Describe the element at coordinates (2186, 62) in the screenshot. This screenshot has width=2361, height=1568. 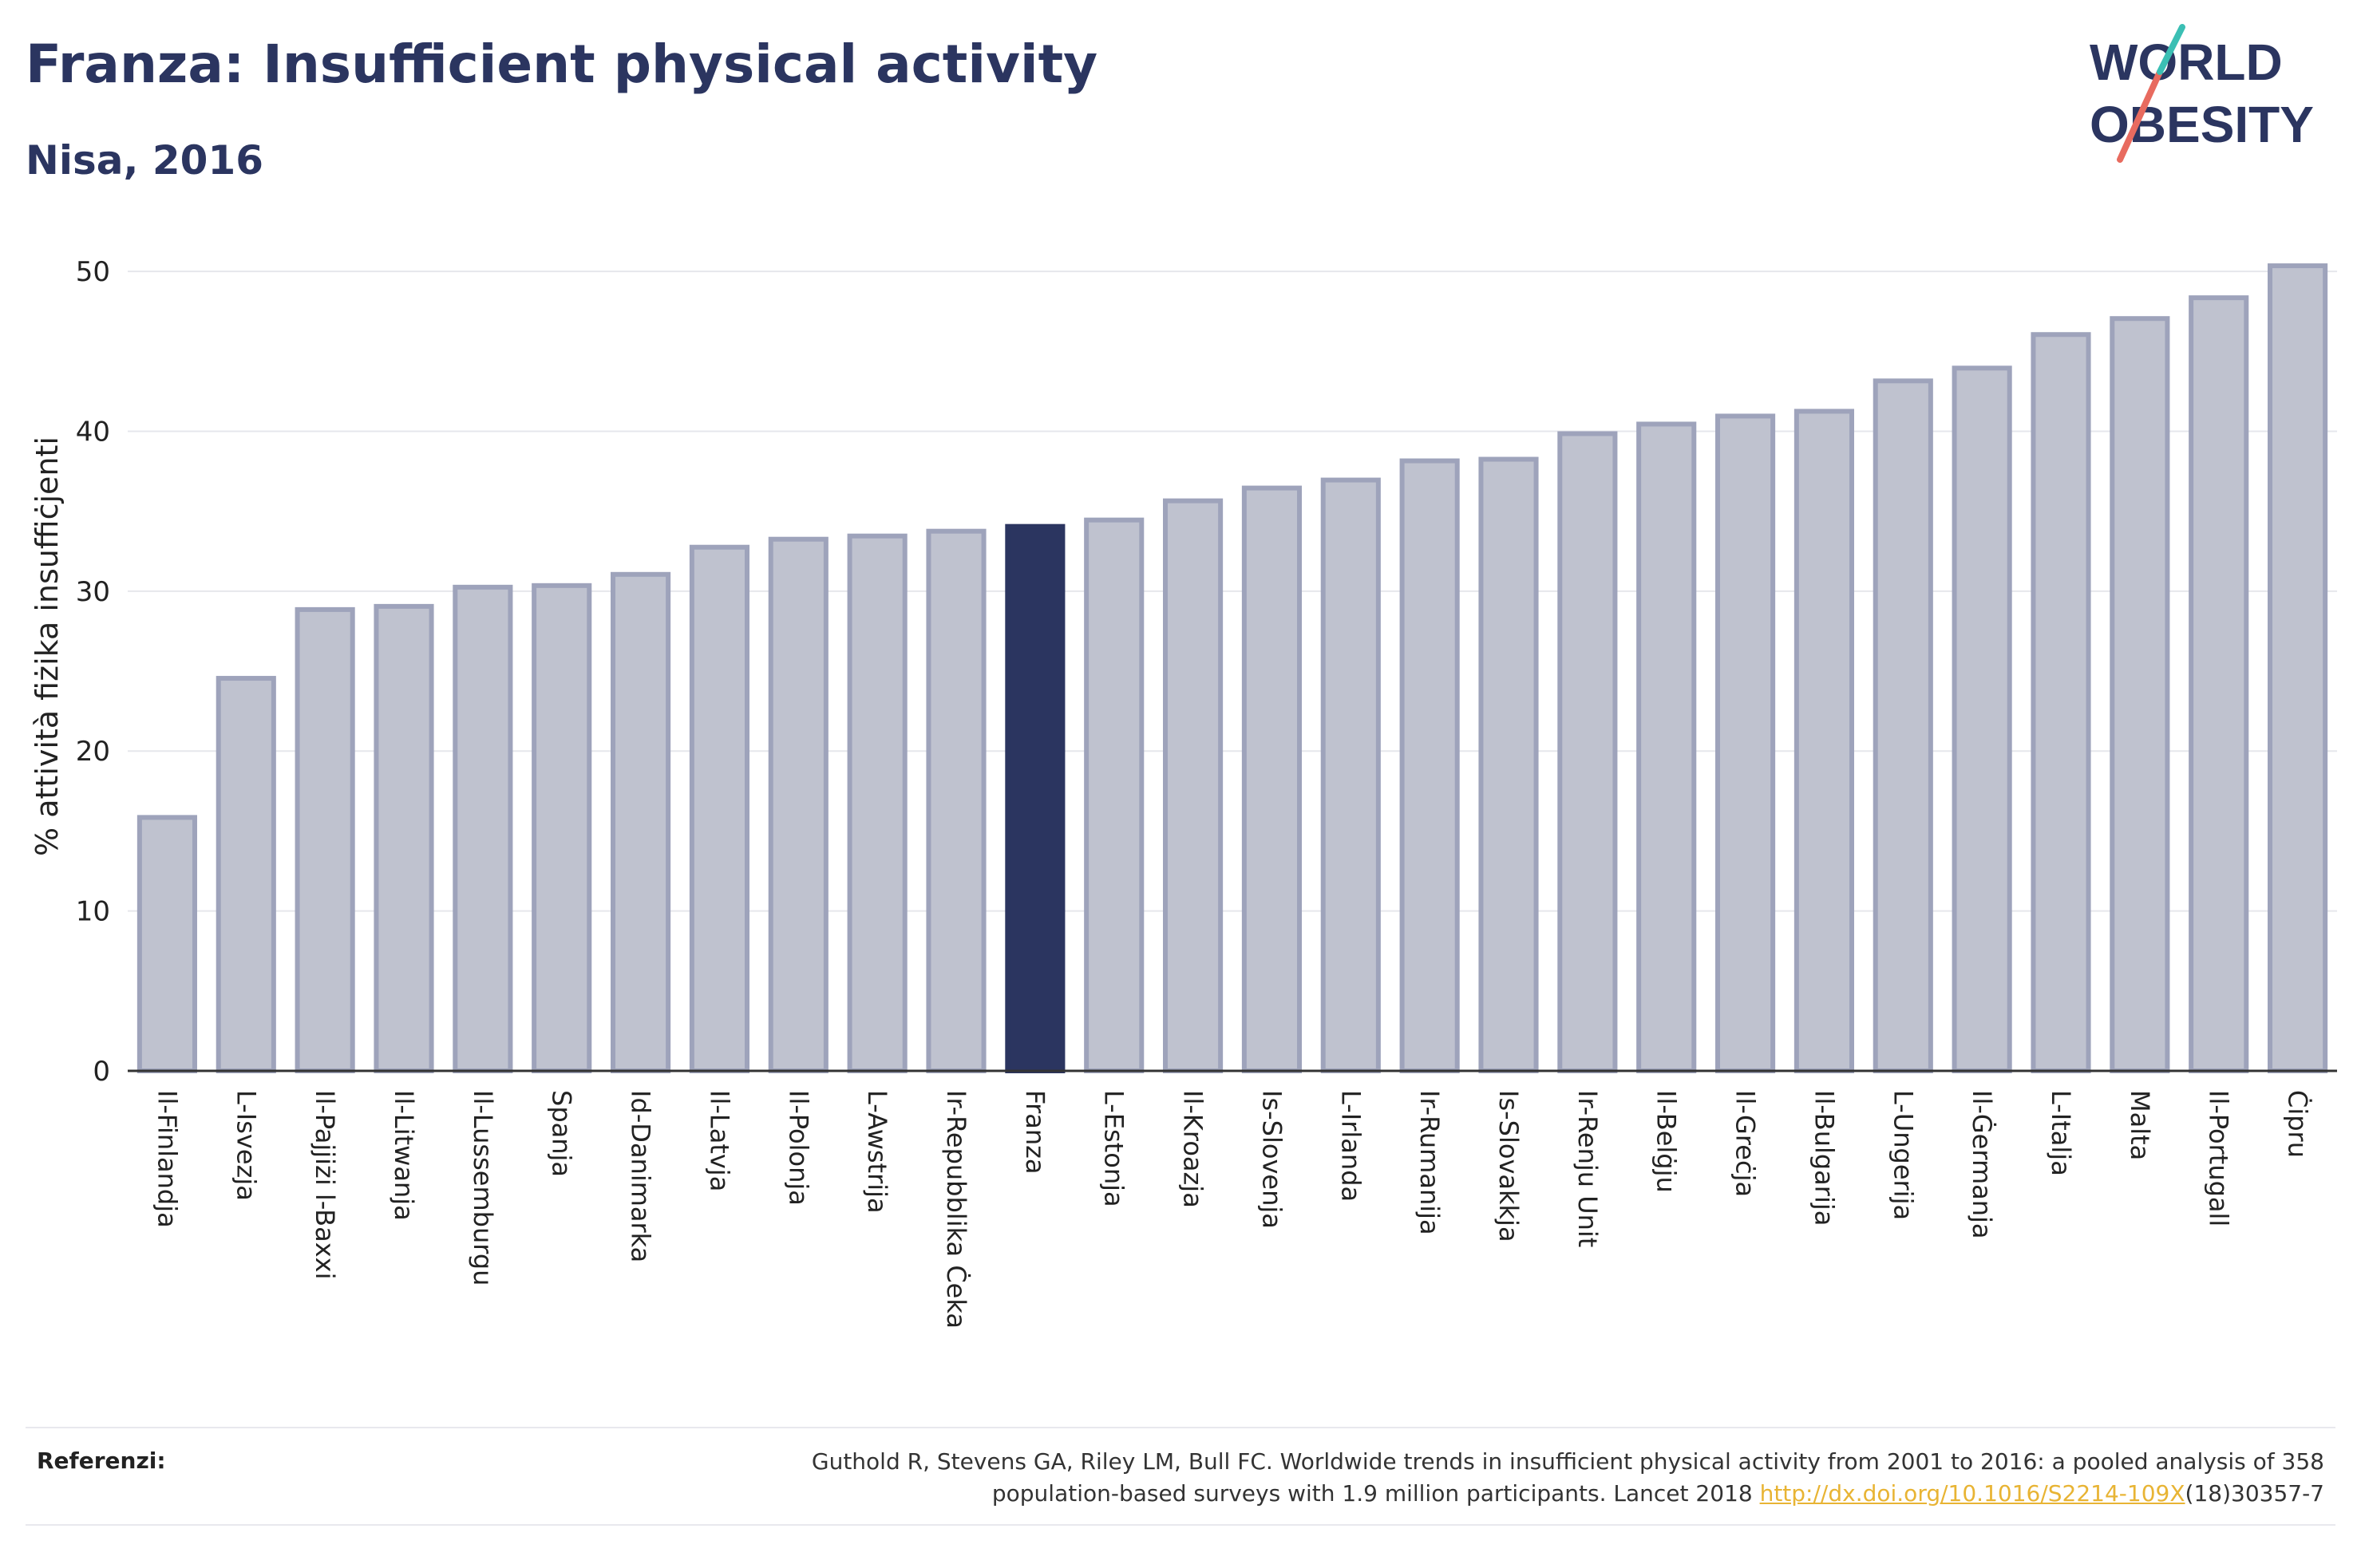
I see `logo-line1: WORLD` at that location.